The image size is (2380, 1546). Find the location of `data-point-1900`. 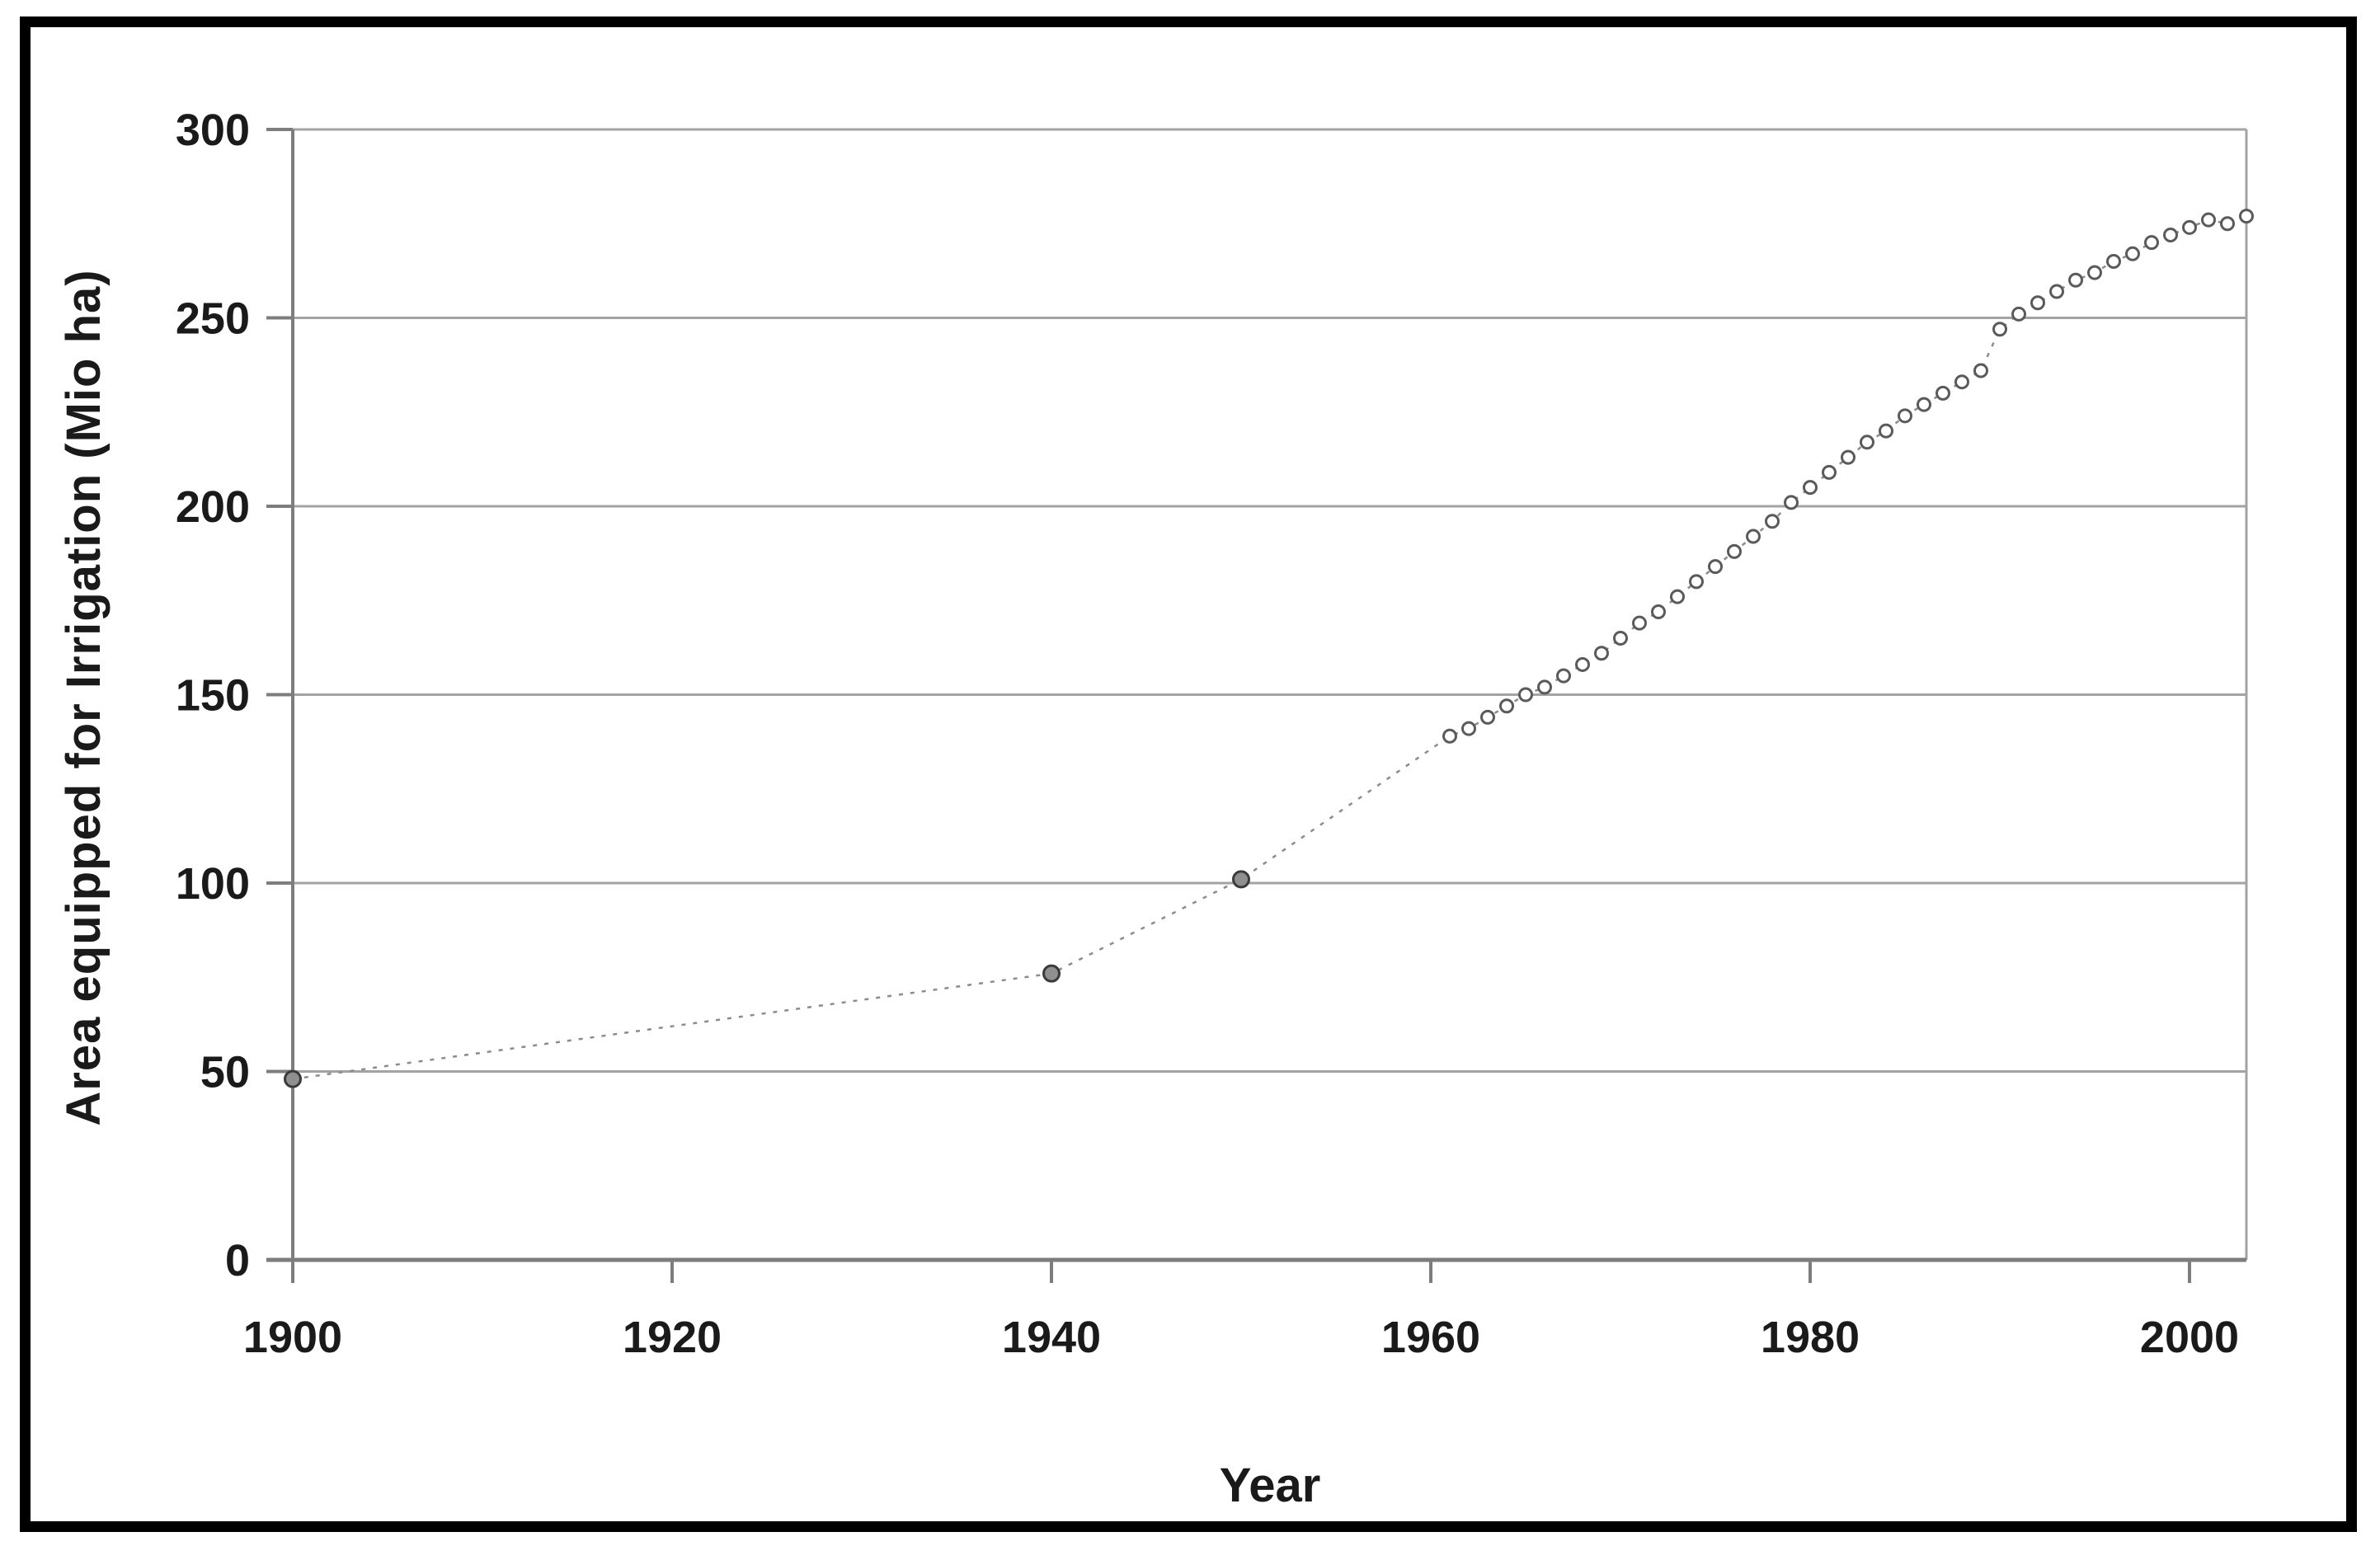

data-point-1900 is located at coordinates (293, 1078).